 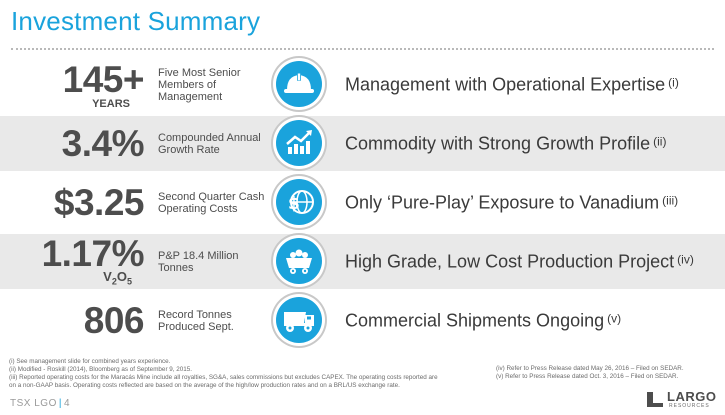 What do you see at coordinates (655, 399) in the screenshot?
I see `logo-mark-icon` at bounding box center [655, 399].